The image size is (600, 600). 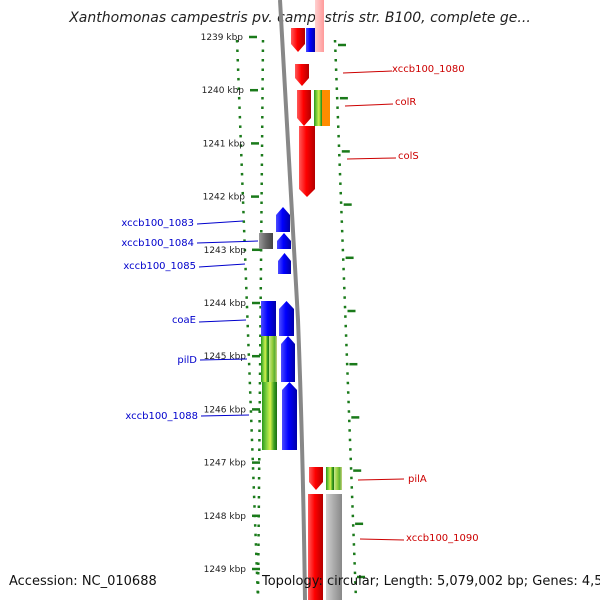 What do you see at coordinates (225, 251) in the screenshot?
I see `tick-label: 1243 kbp` at bounding box center [225, 251].